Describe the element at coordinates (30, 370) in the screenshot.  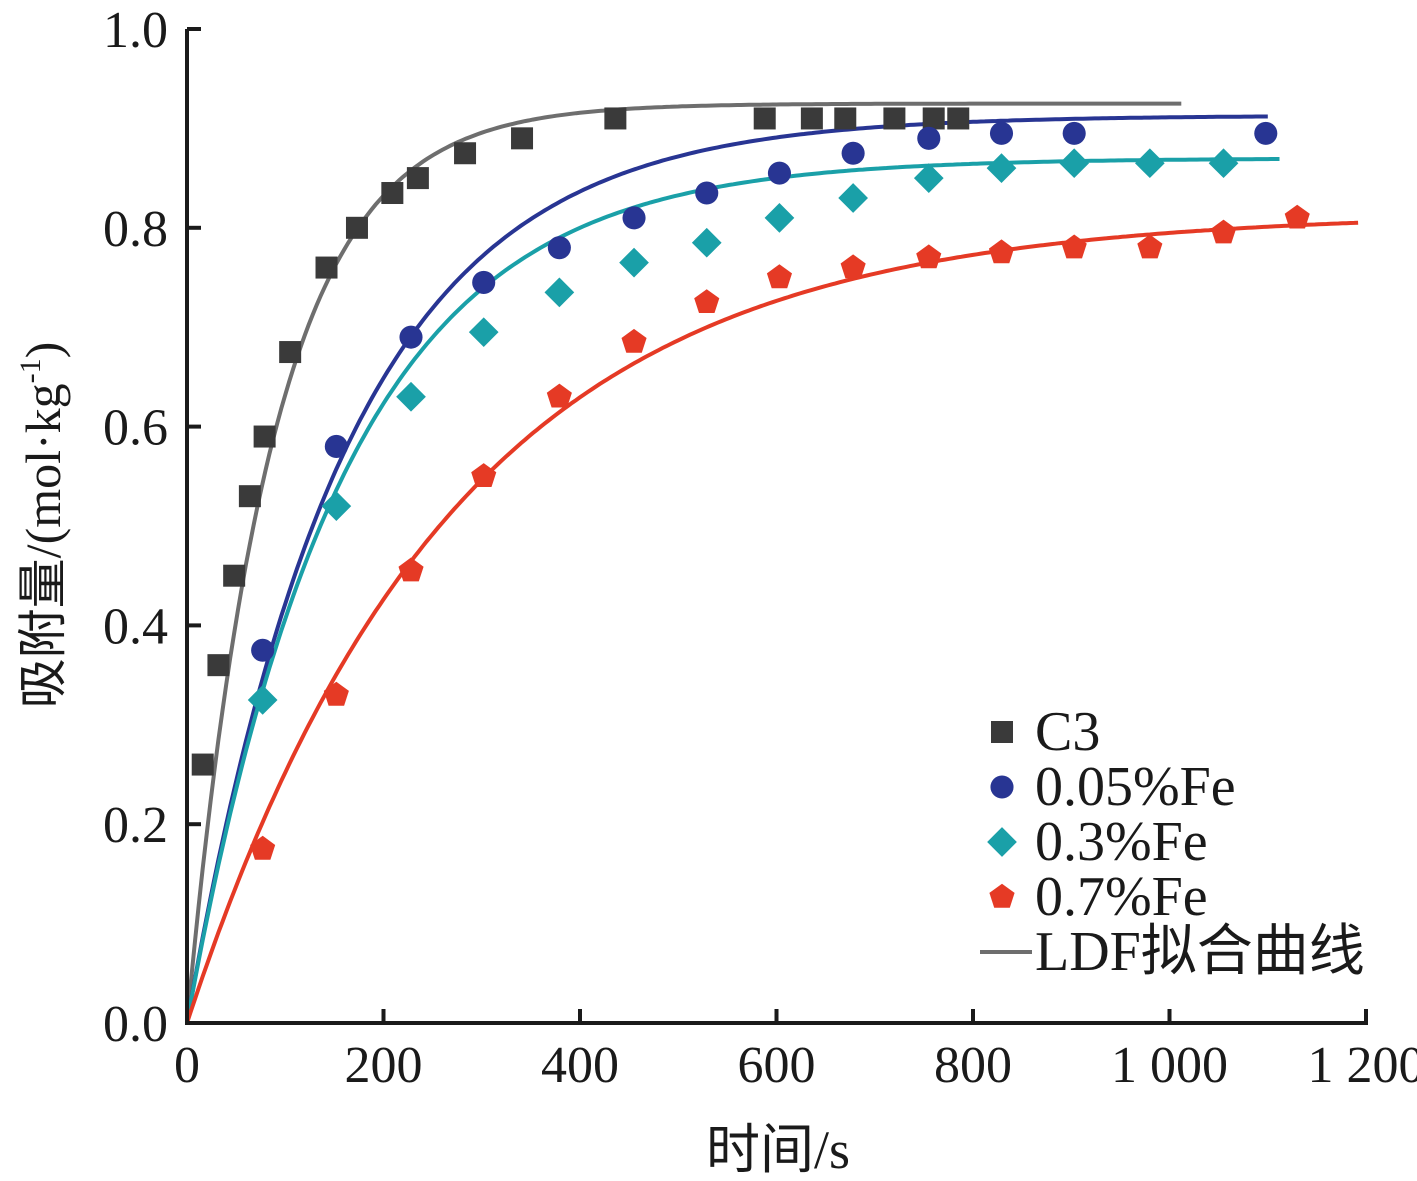
I see `y-axis-title-superscript: -1` at that location.